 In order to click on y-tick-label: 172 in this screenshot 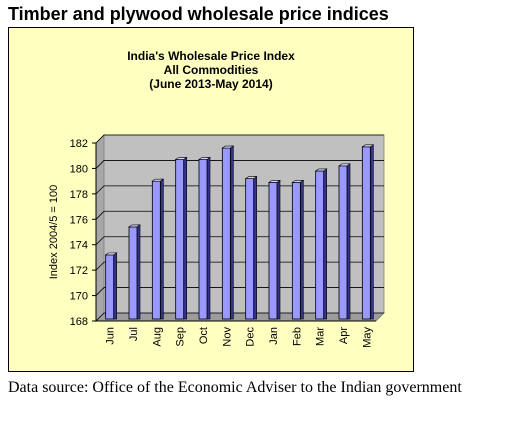, I will do `click(79, 271)`.